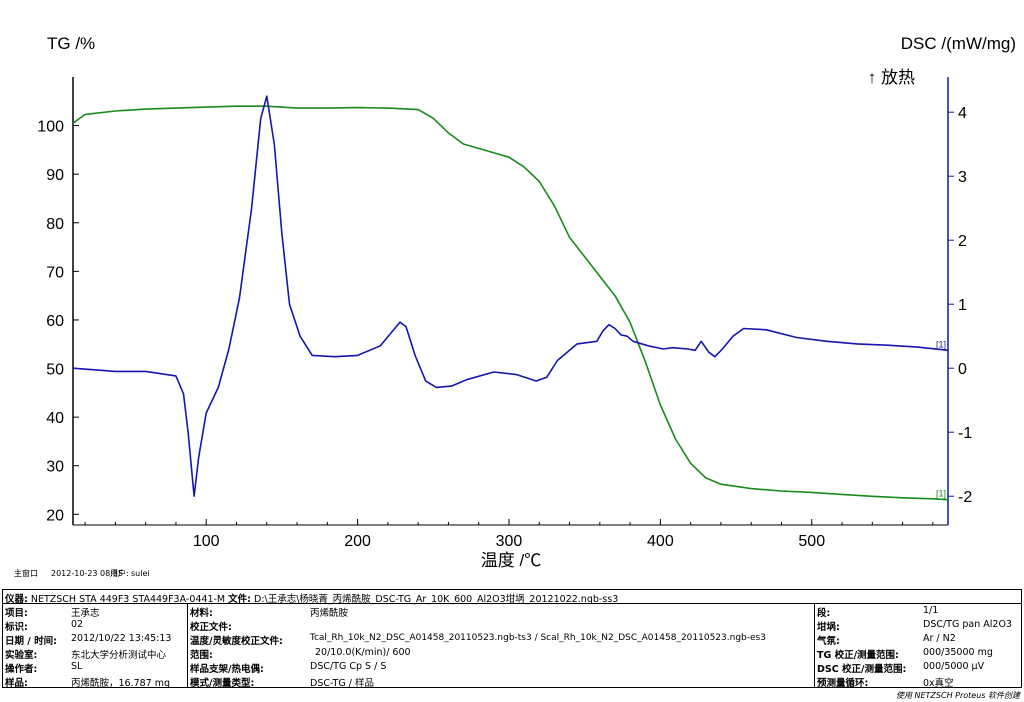 This screenshot has width=1024, height=702. I want to click on left-tick-label: 30, so click(55, 467).